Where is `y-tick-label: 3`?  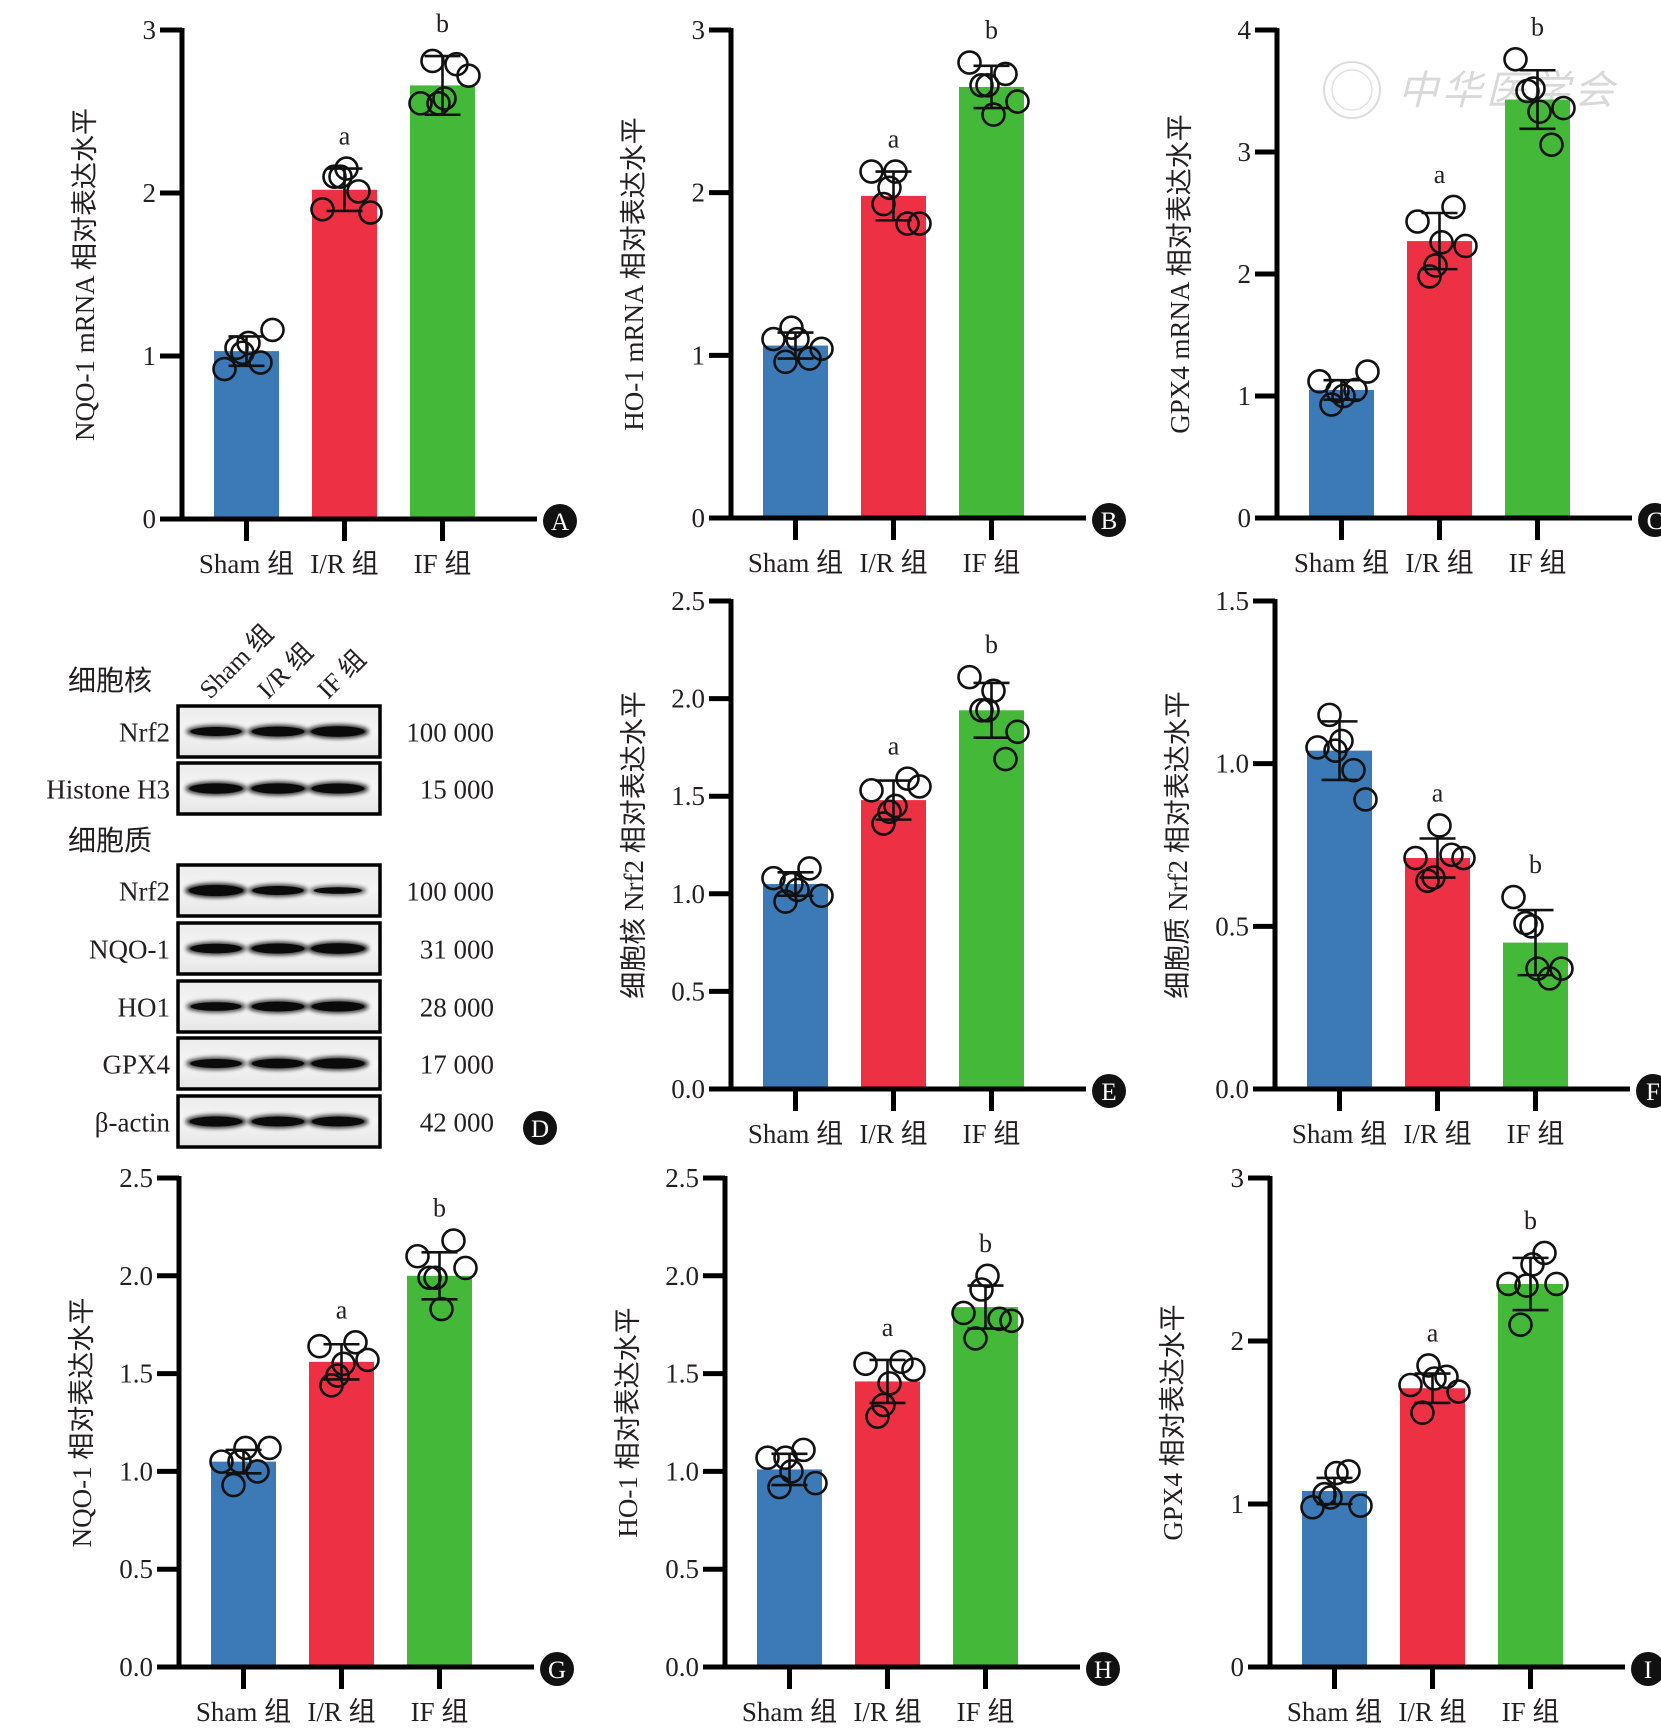 y-tick-label: 3 is located at coordinates (150, 30).